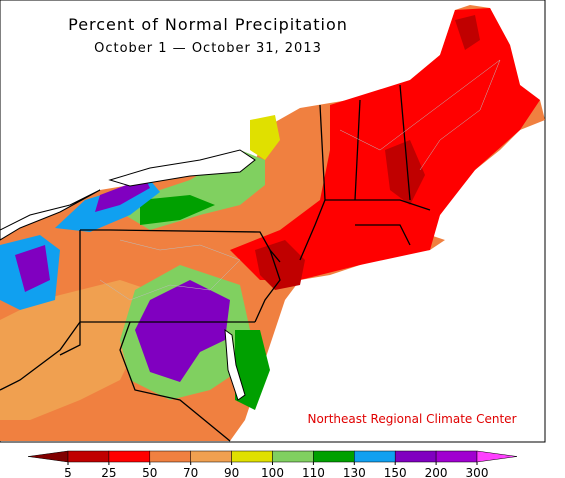 The image size is (565, 478). Describe the element at coordinates (50, 215) in the screenshot. I see `lake-erie` at that location.